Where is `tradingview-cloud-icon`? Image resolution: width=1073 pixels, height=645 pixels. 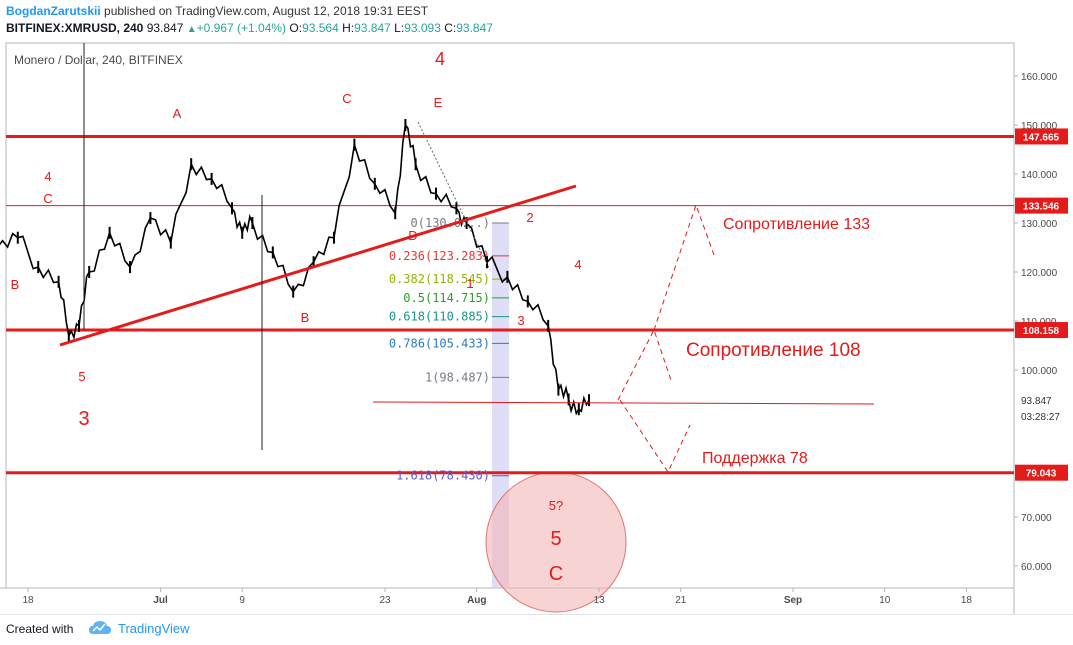 tradingview-cloud-icon is located at coordinates (100, 628).